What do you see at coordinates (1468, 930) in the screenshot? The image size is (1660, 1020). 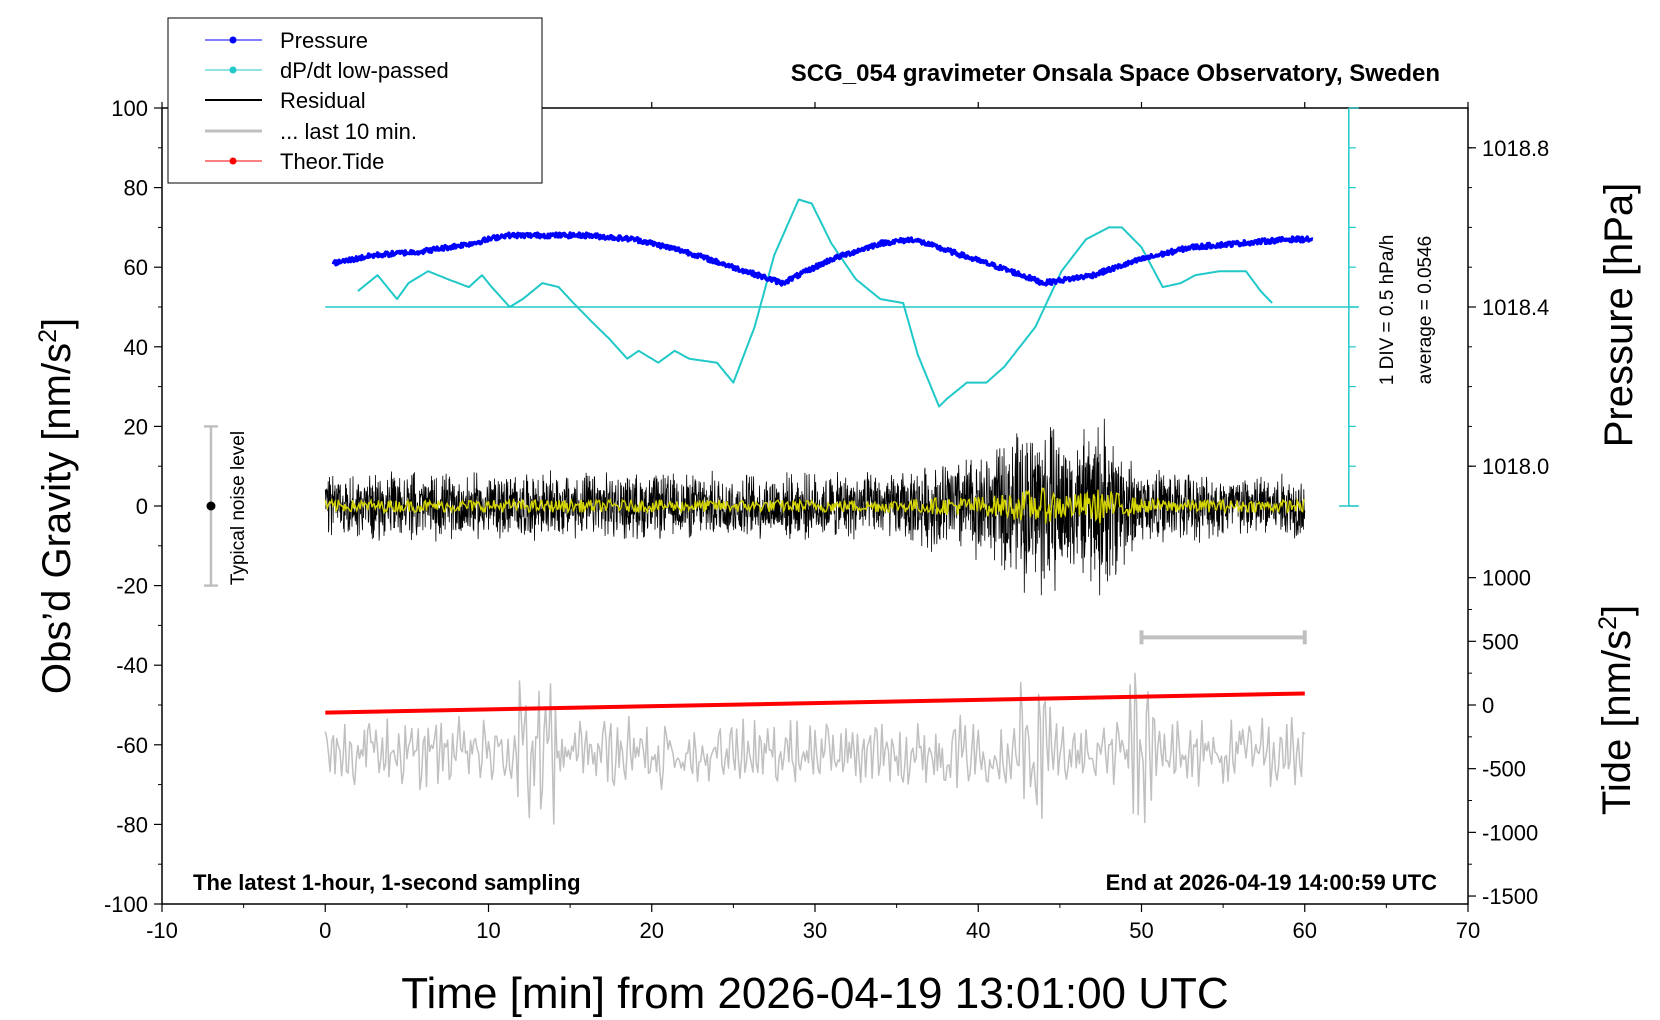 I see `x-tick-label: 70` at bounding box center [1468, 930].